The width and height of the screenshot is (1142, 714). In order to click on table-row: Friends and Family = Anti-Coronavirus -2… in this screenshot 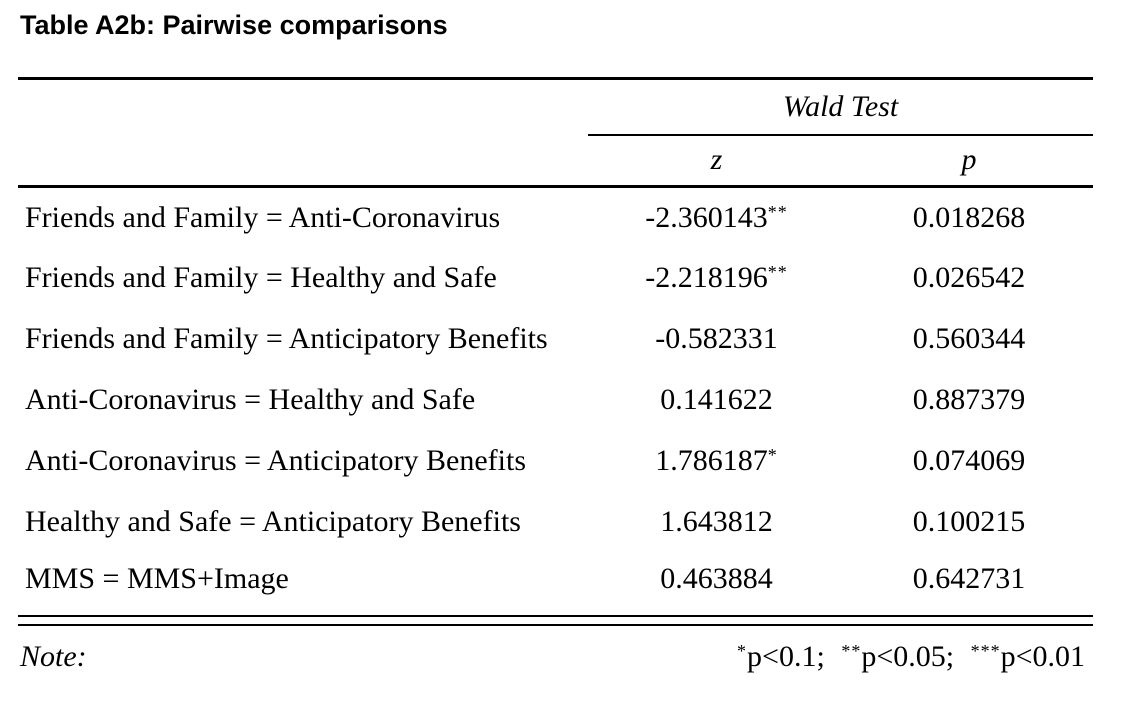, I will do `click(556, 216)`.